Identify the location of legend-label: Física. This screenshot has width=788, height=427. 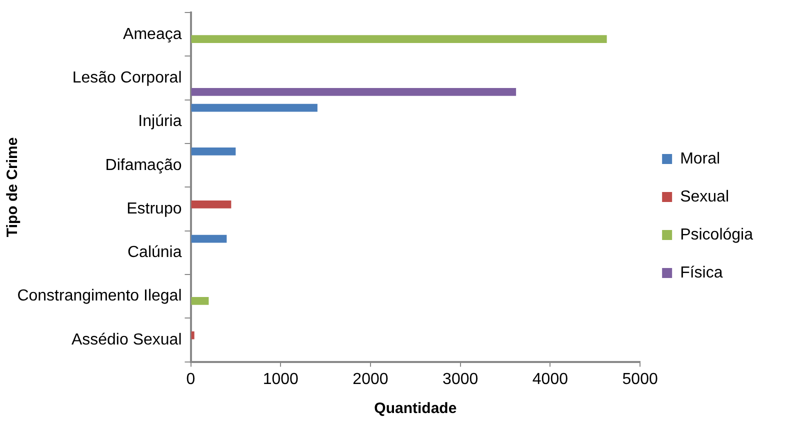
(701, 273).